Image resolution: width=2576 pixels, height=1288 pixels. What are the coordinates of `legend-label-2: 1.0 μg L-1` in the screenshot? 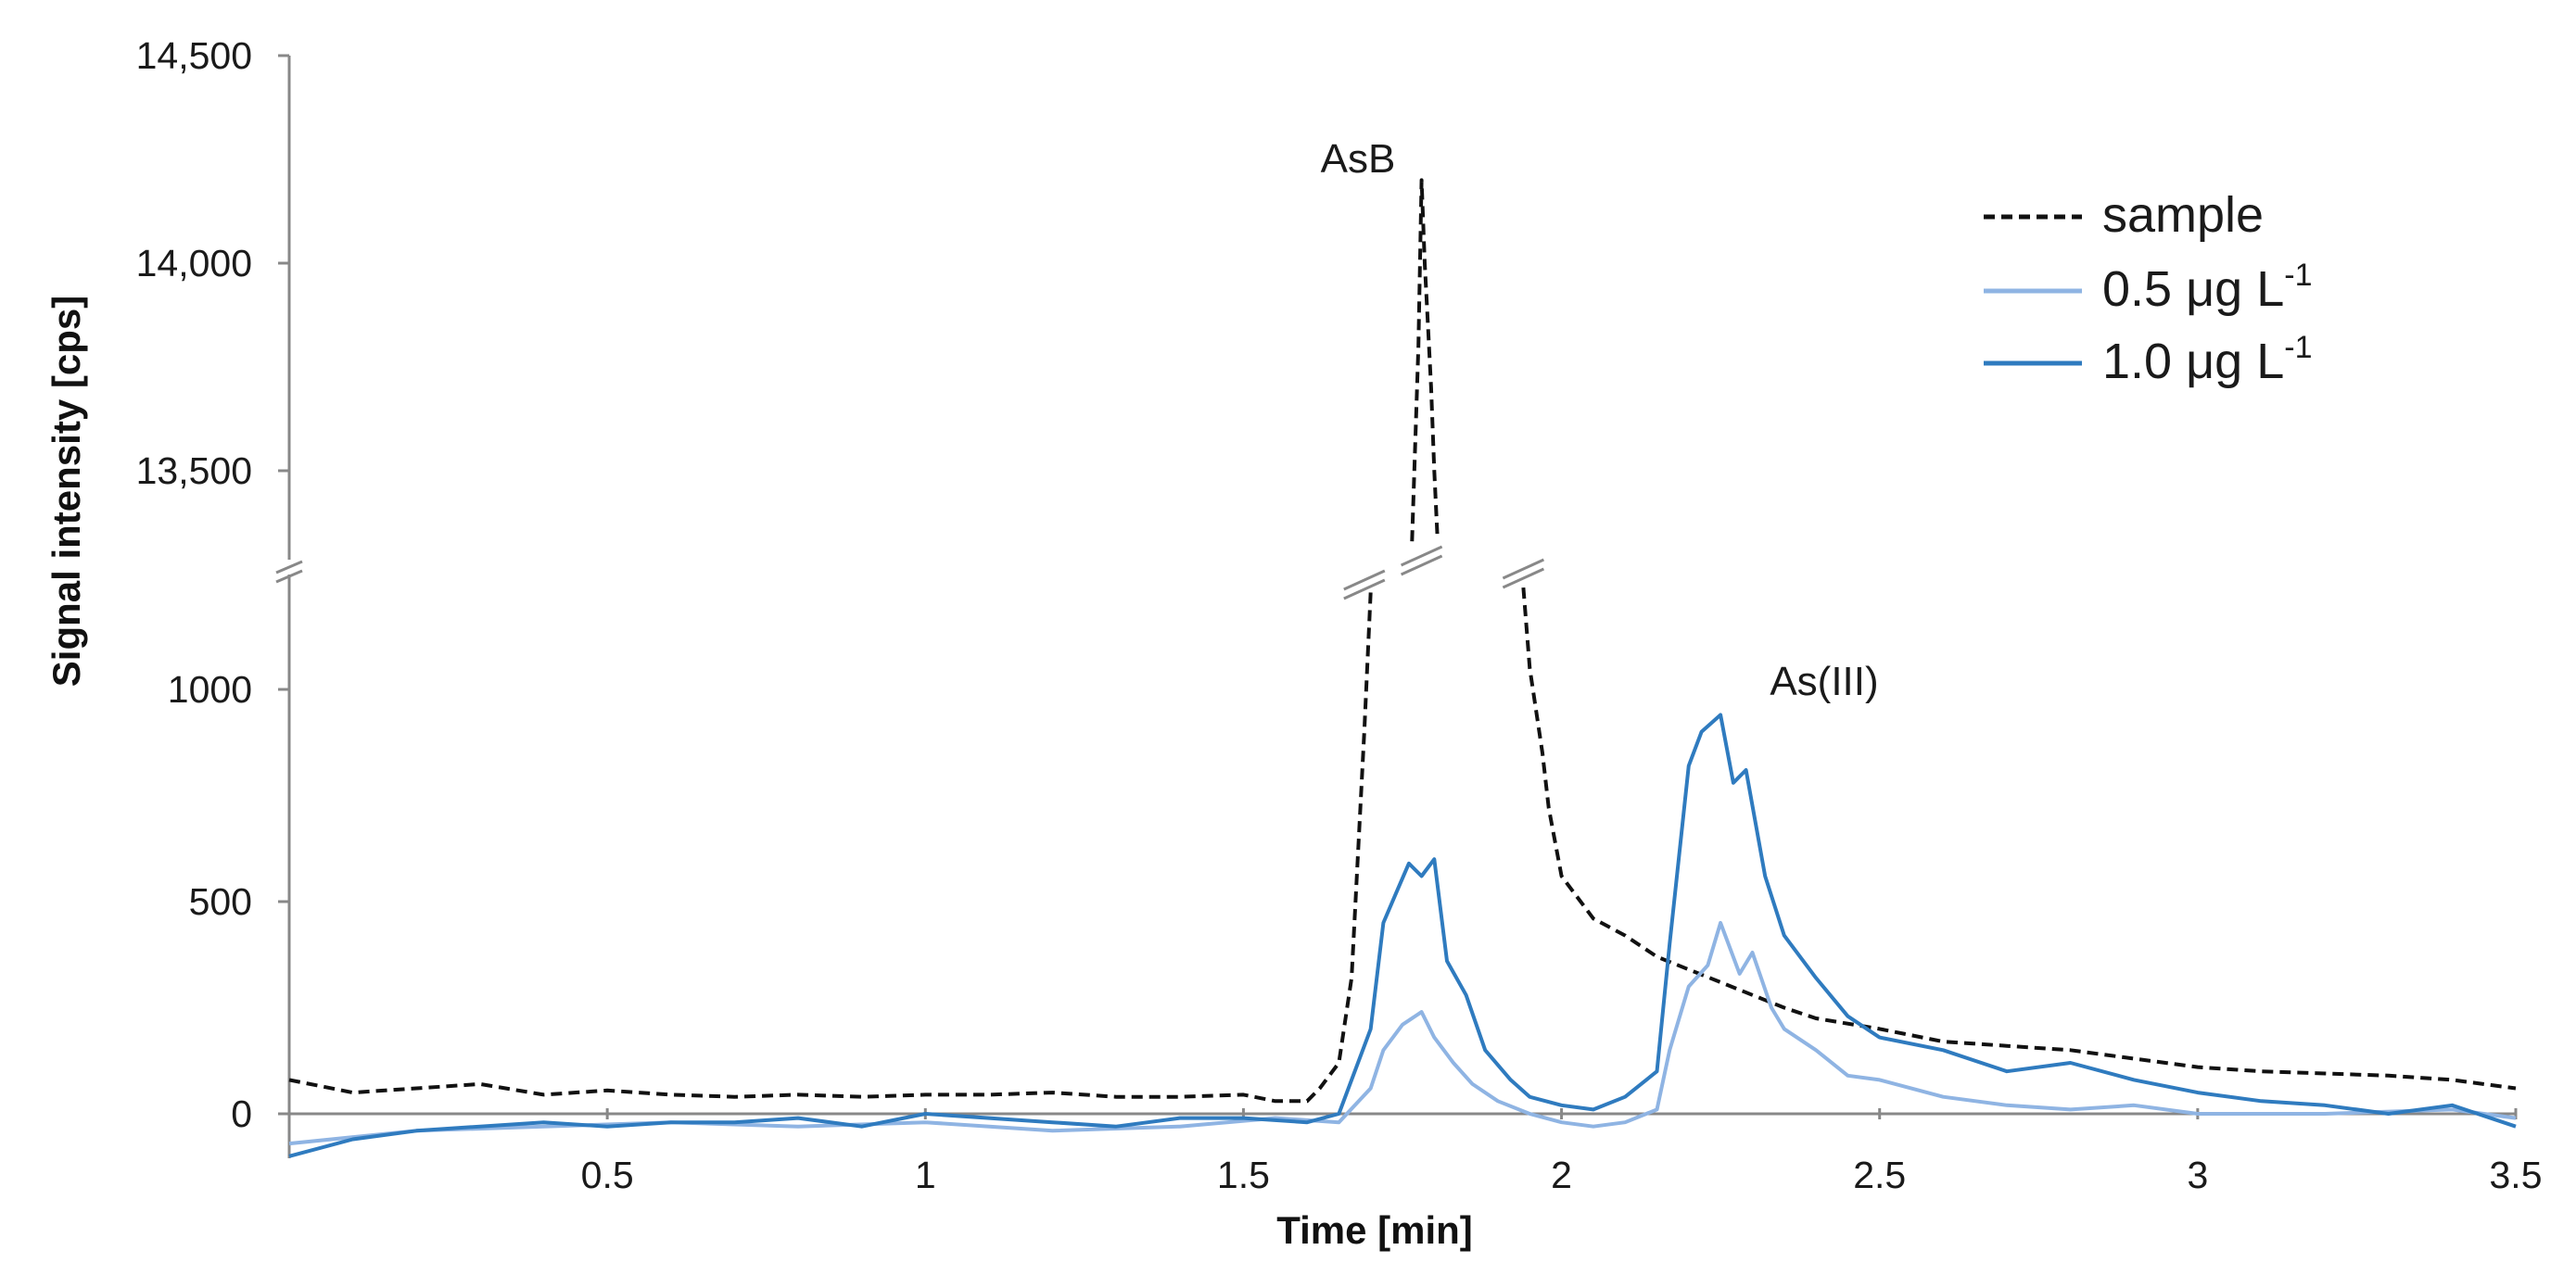 It's located at (2207, 359).